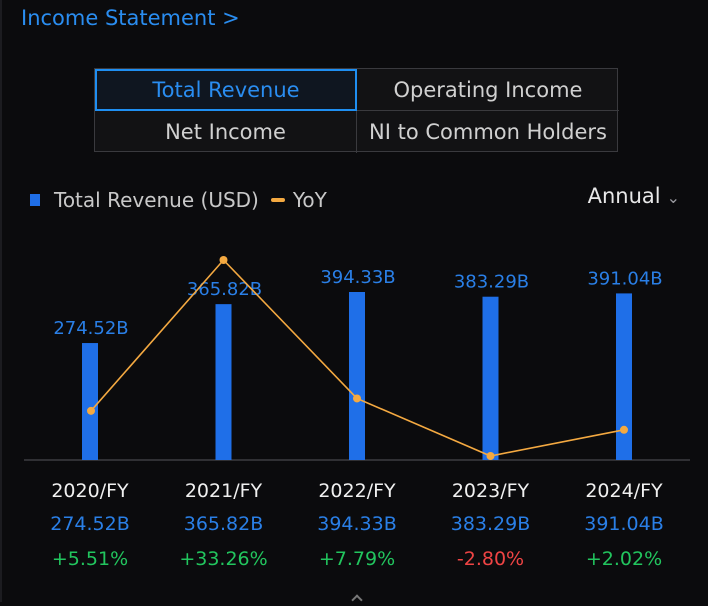  What do you see at coordinates (224, 524) in the screenshot?
I see `revenue-value-label: 365.82B` at bounding box center [224, 524].